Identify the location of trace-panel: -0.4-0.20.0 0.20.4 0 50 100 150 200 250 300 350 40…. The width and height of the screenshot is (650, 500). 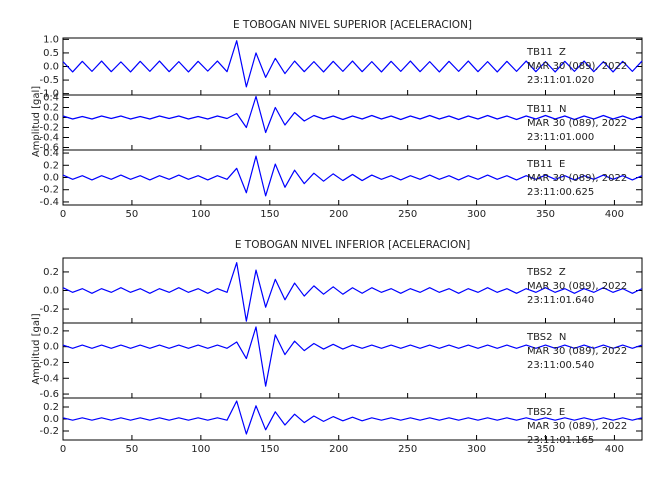
(341, 184).